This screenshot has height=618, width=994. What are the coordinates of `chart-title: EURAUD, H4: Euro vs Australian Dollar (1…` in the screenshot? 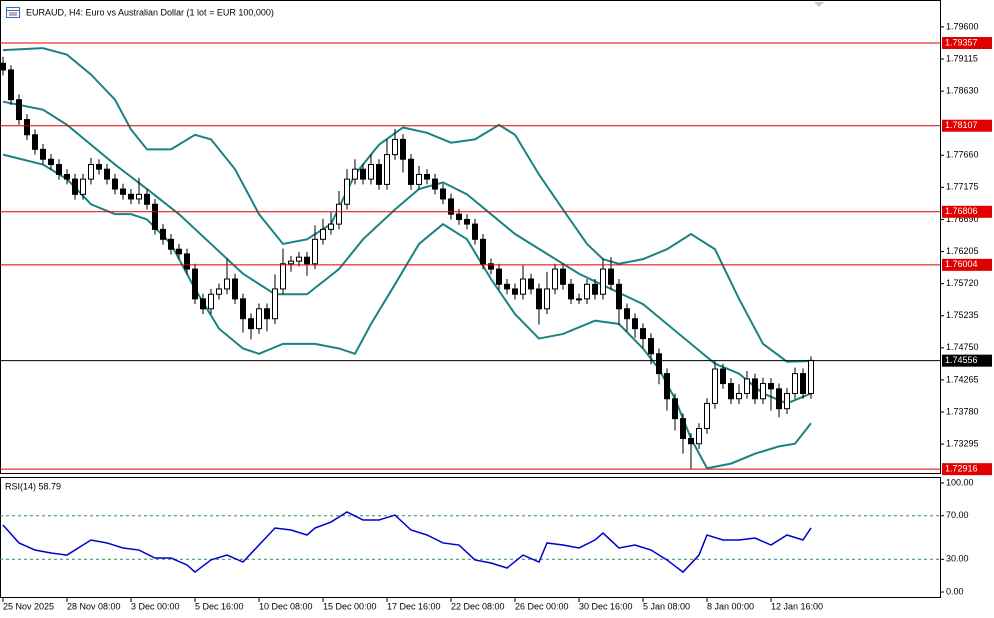 It's located at (150, 12).